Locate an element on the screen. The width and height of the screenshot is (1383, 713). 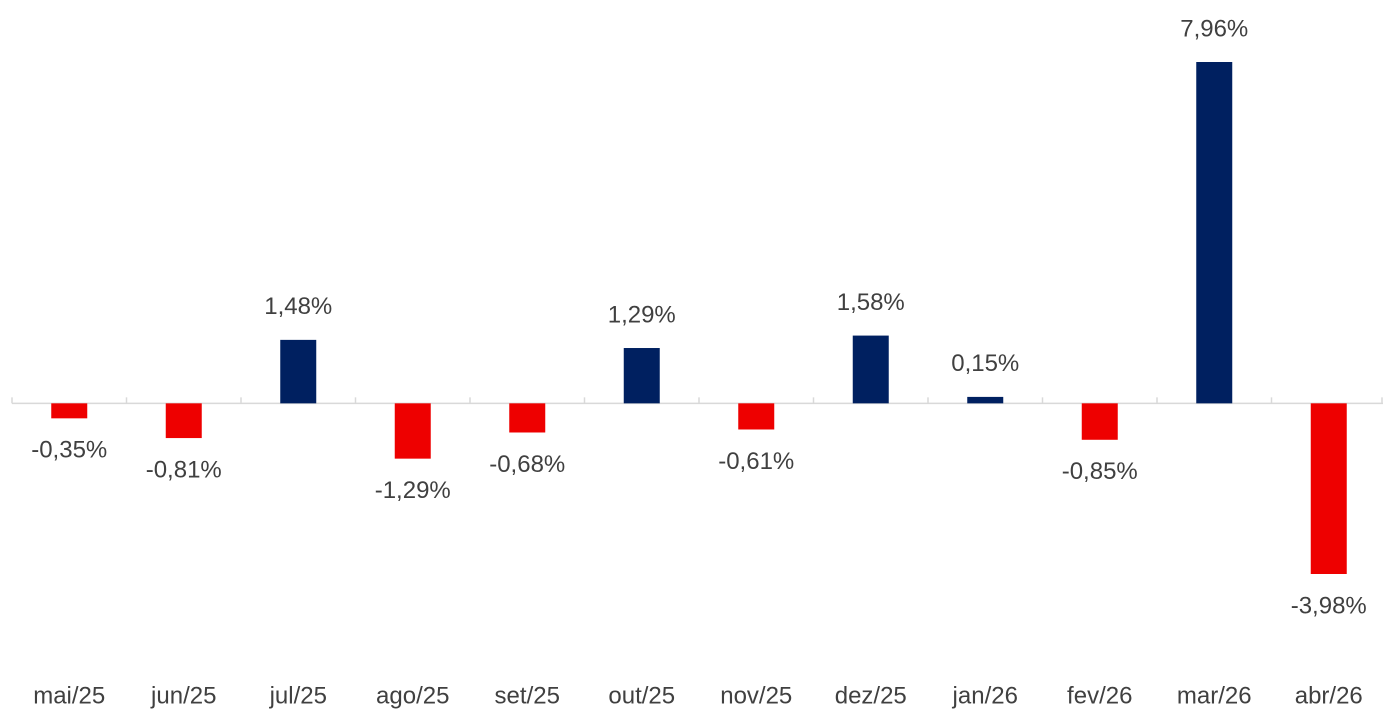
x-tick-label: abr/26 is located at coordinates (1329, 695).